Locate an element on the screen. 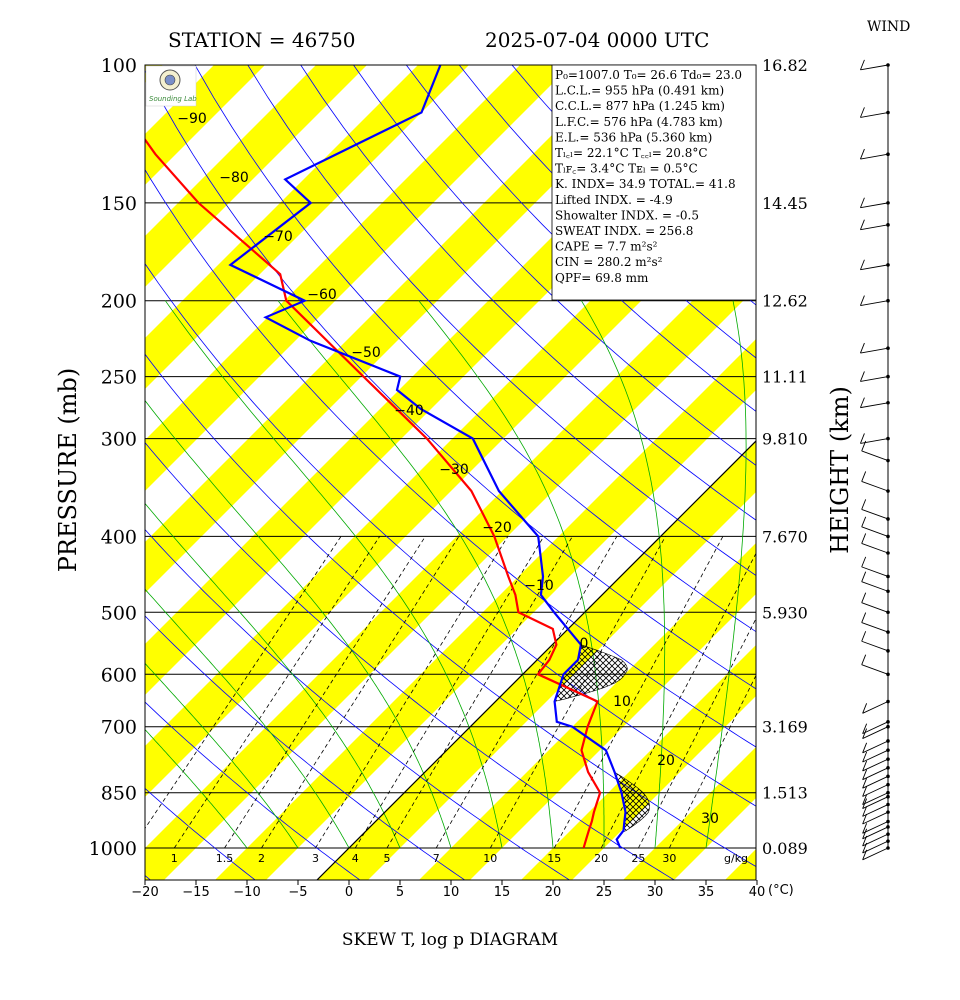  pressure-label: 700 is located at coordinates (119, 728).